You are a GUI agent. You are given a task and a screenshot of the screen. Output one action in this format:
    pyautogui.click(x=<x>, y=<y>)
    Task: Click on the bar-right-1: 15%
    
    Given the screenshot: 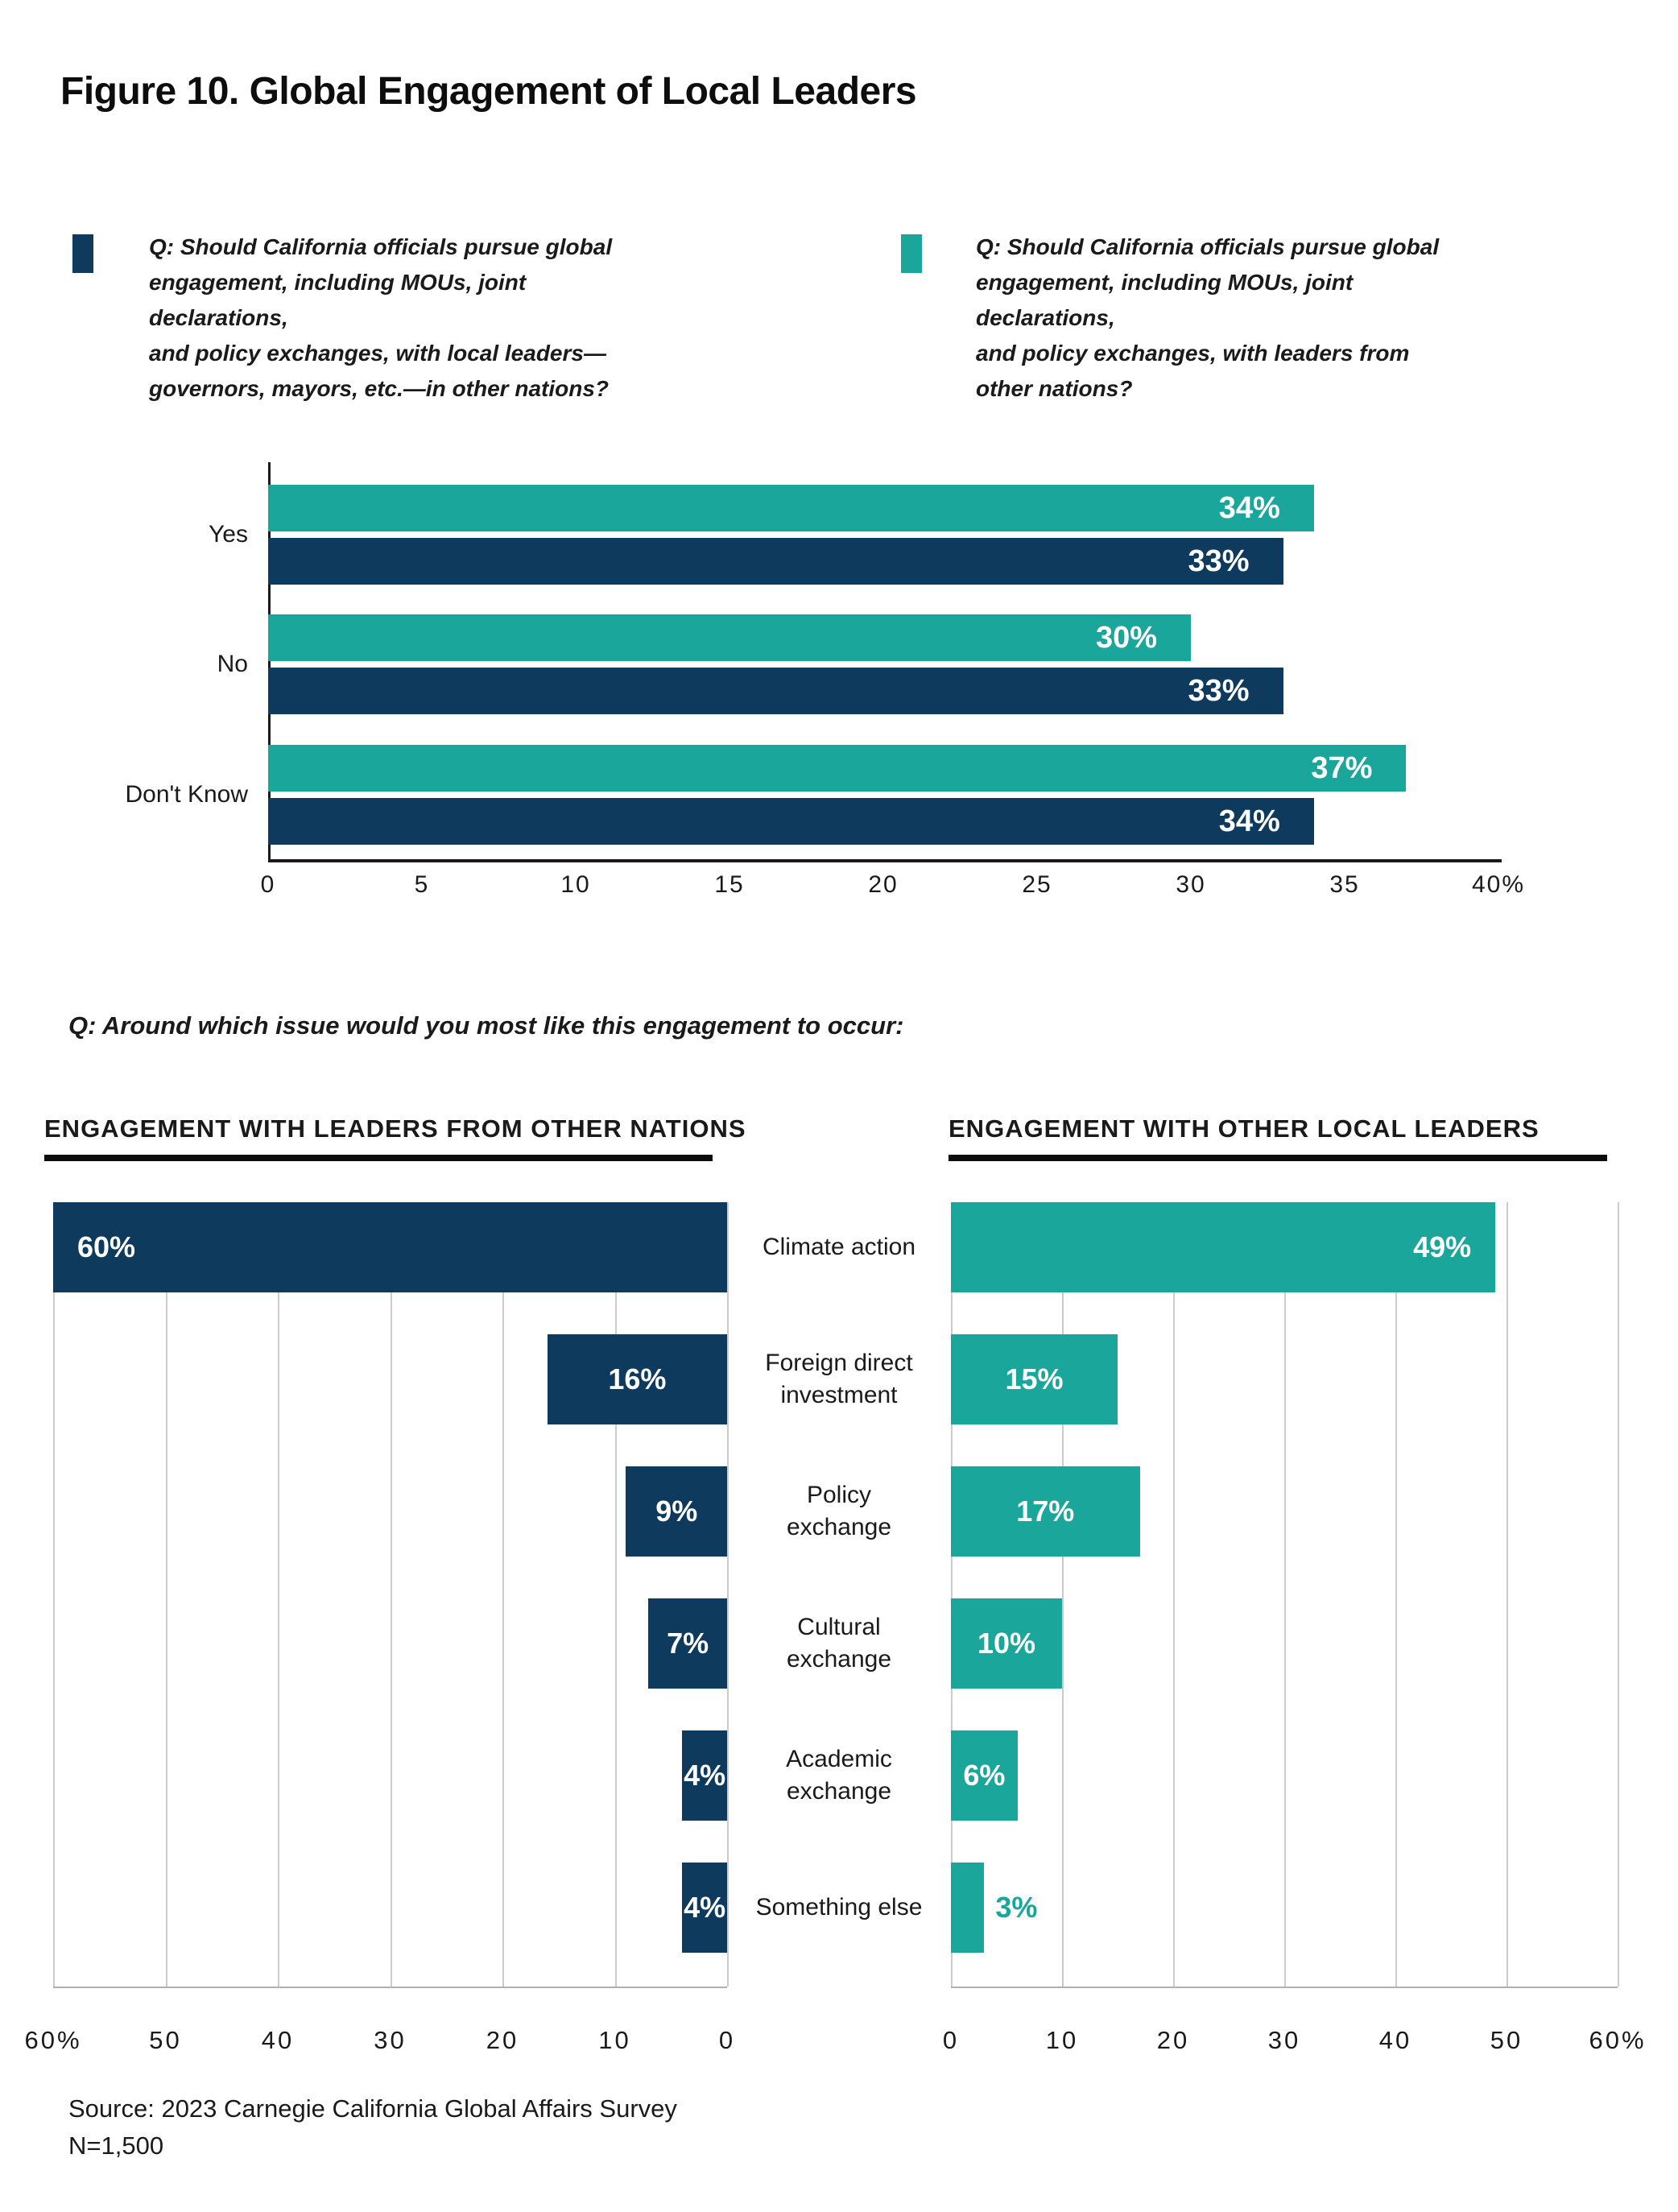 What is the action you would take?
    pyautogui.click(x=1034, y=1379)
    